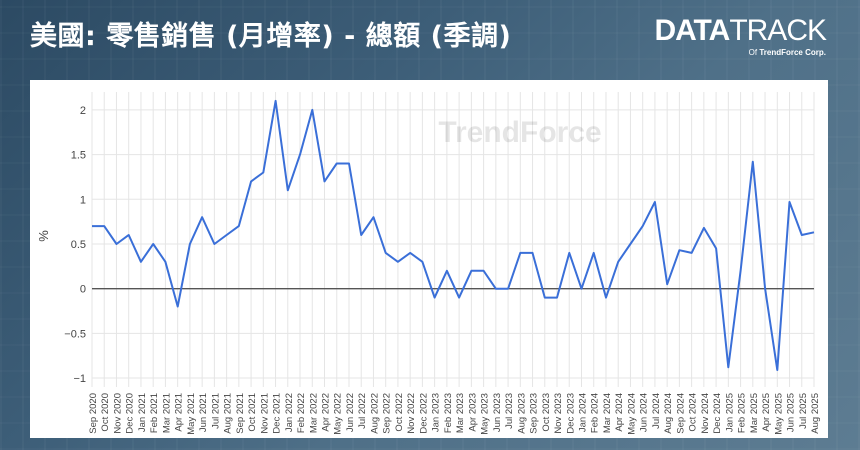 This screenshot has height=450, width=860. Describe the element at coordinates (570, 413) in the screenshot. I see `x-tick-label: Dec 2023` at that location.